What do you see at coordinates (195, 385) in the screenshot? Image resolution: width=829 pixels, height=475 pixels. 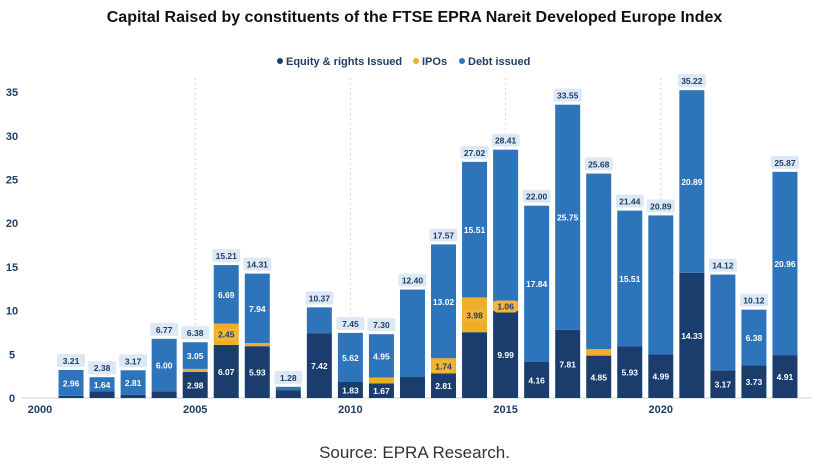 I see `data-label: 2.98` at bounding box center [195, 385].